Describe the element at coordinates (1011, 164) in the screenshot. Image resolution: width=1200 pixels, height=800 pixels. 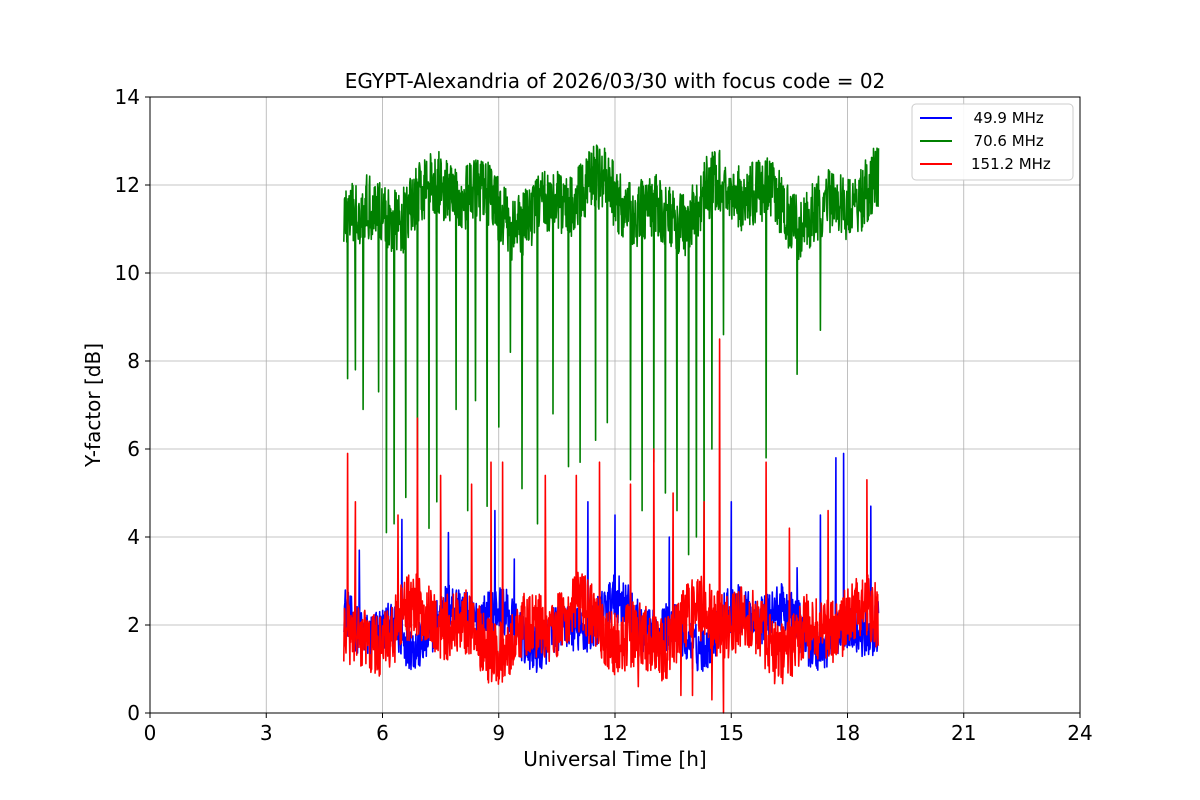
I see `legend-label-151-2: 151.2 MHz` at that location.